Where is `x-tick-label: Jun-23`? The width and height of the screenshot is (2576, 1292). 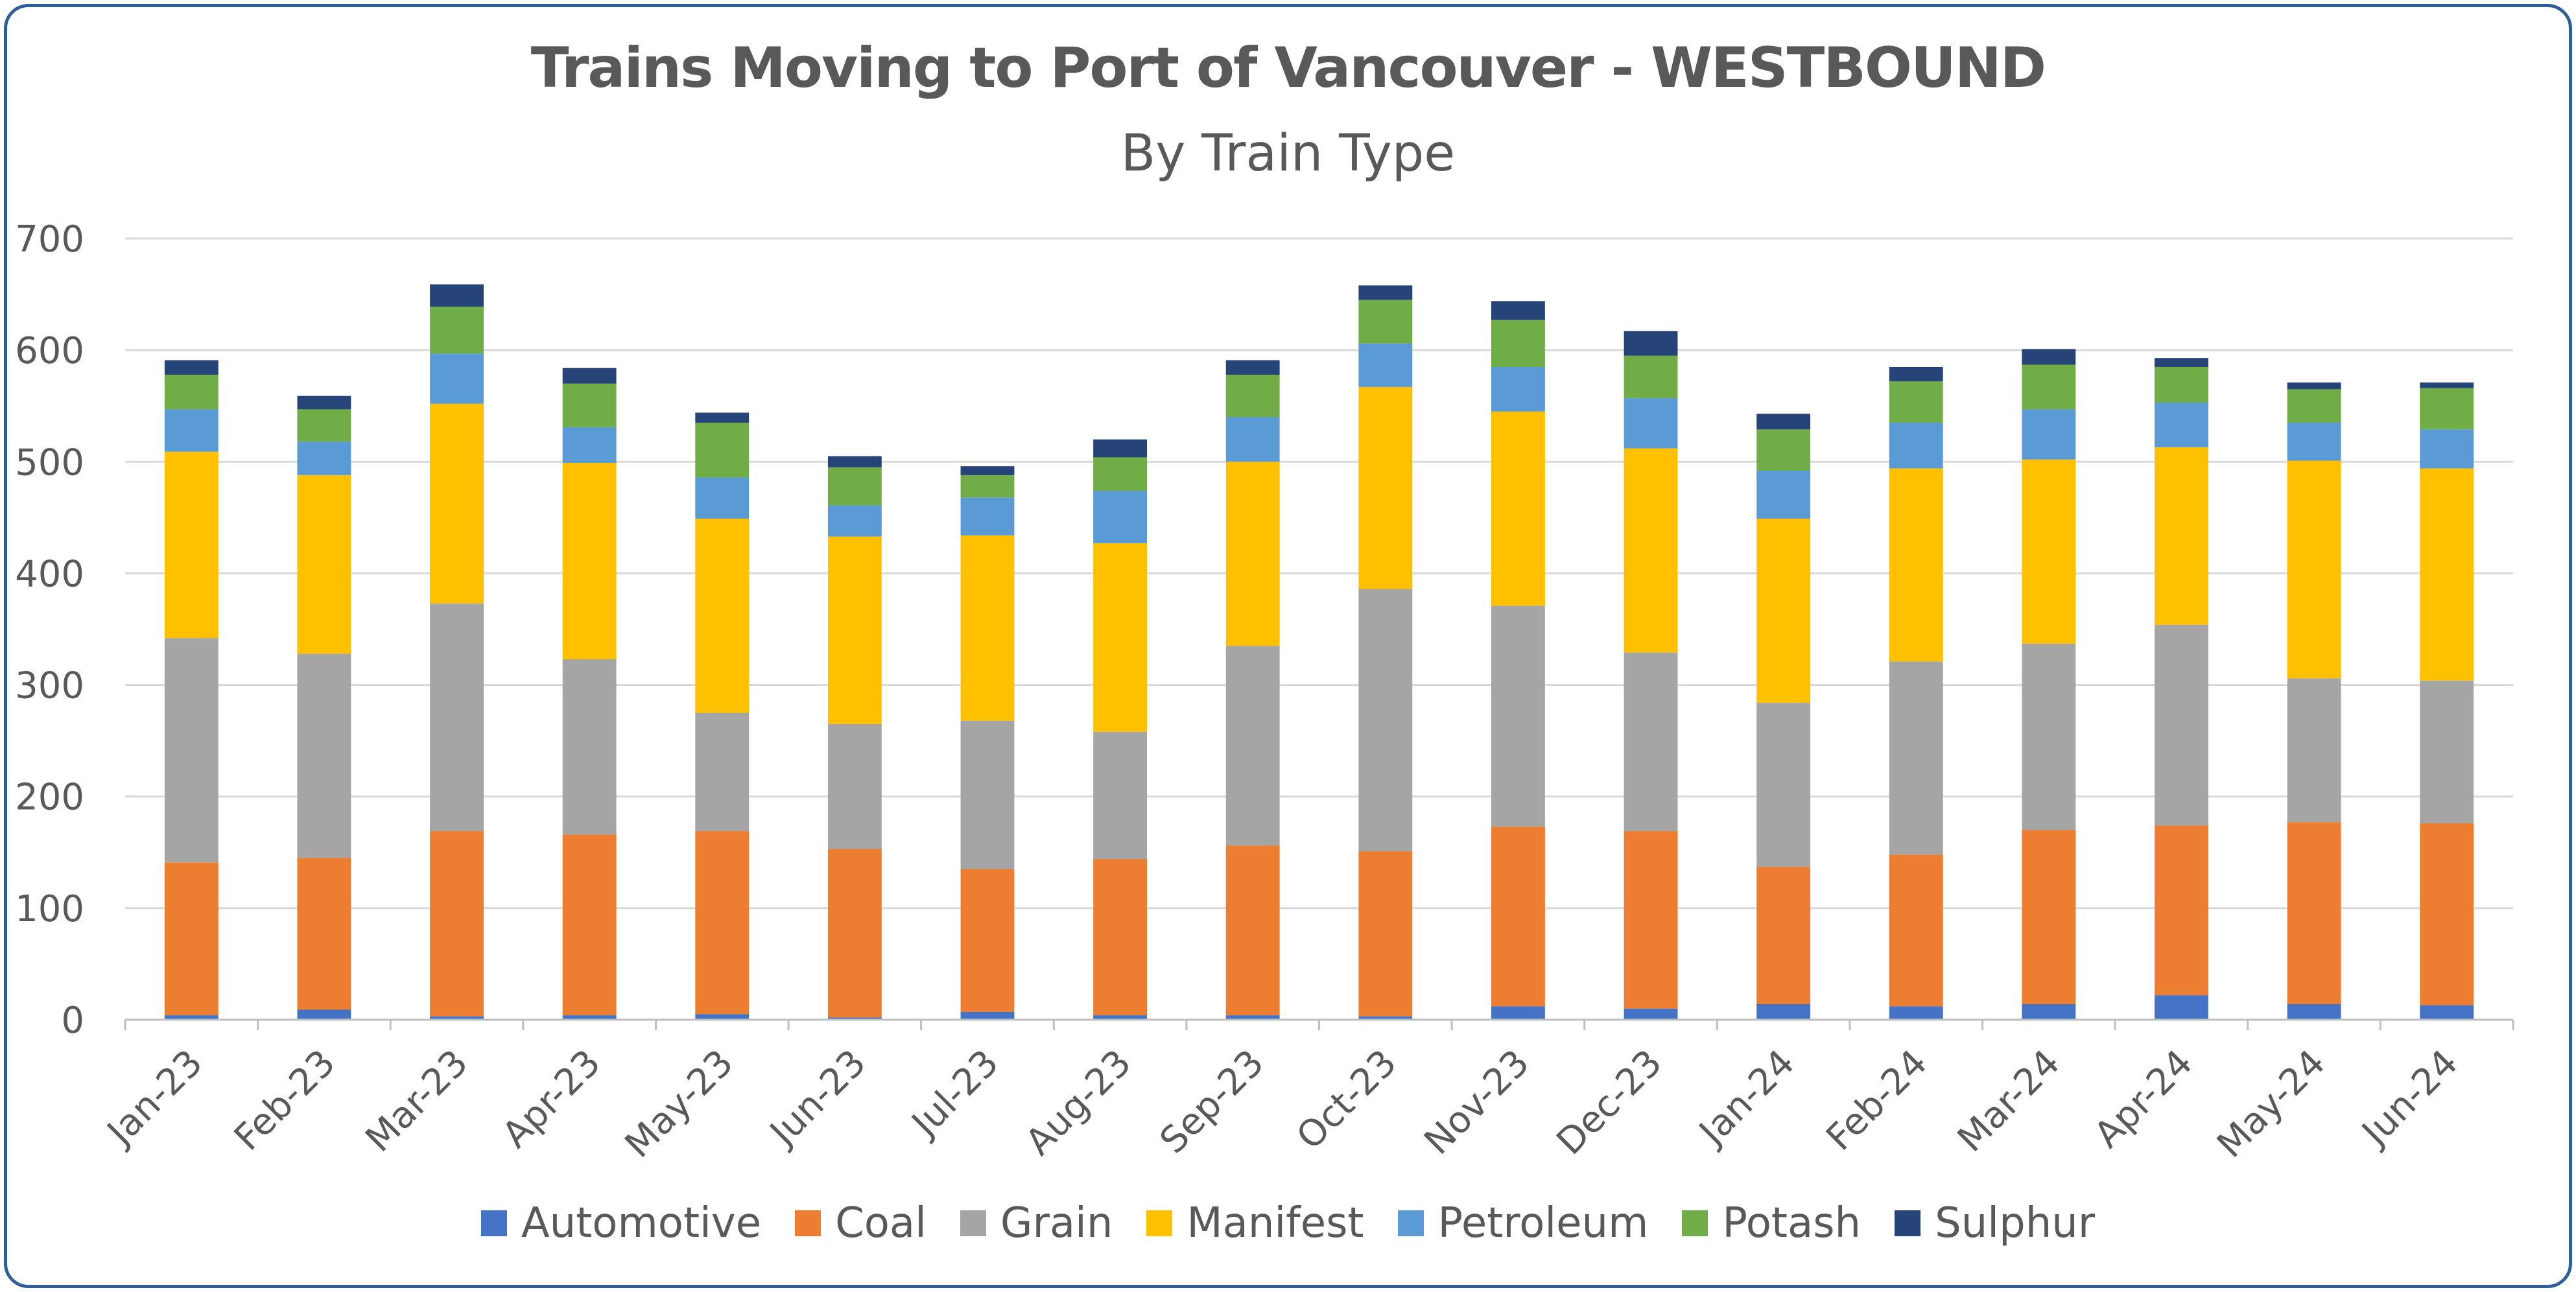 x-tick-label: Jun-23 is located at coordinates (818, 1098).